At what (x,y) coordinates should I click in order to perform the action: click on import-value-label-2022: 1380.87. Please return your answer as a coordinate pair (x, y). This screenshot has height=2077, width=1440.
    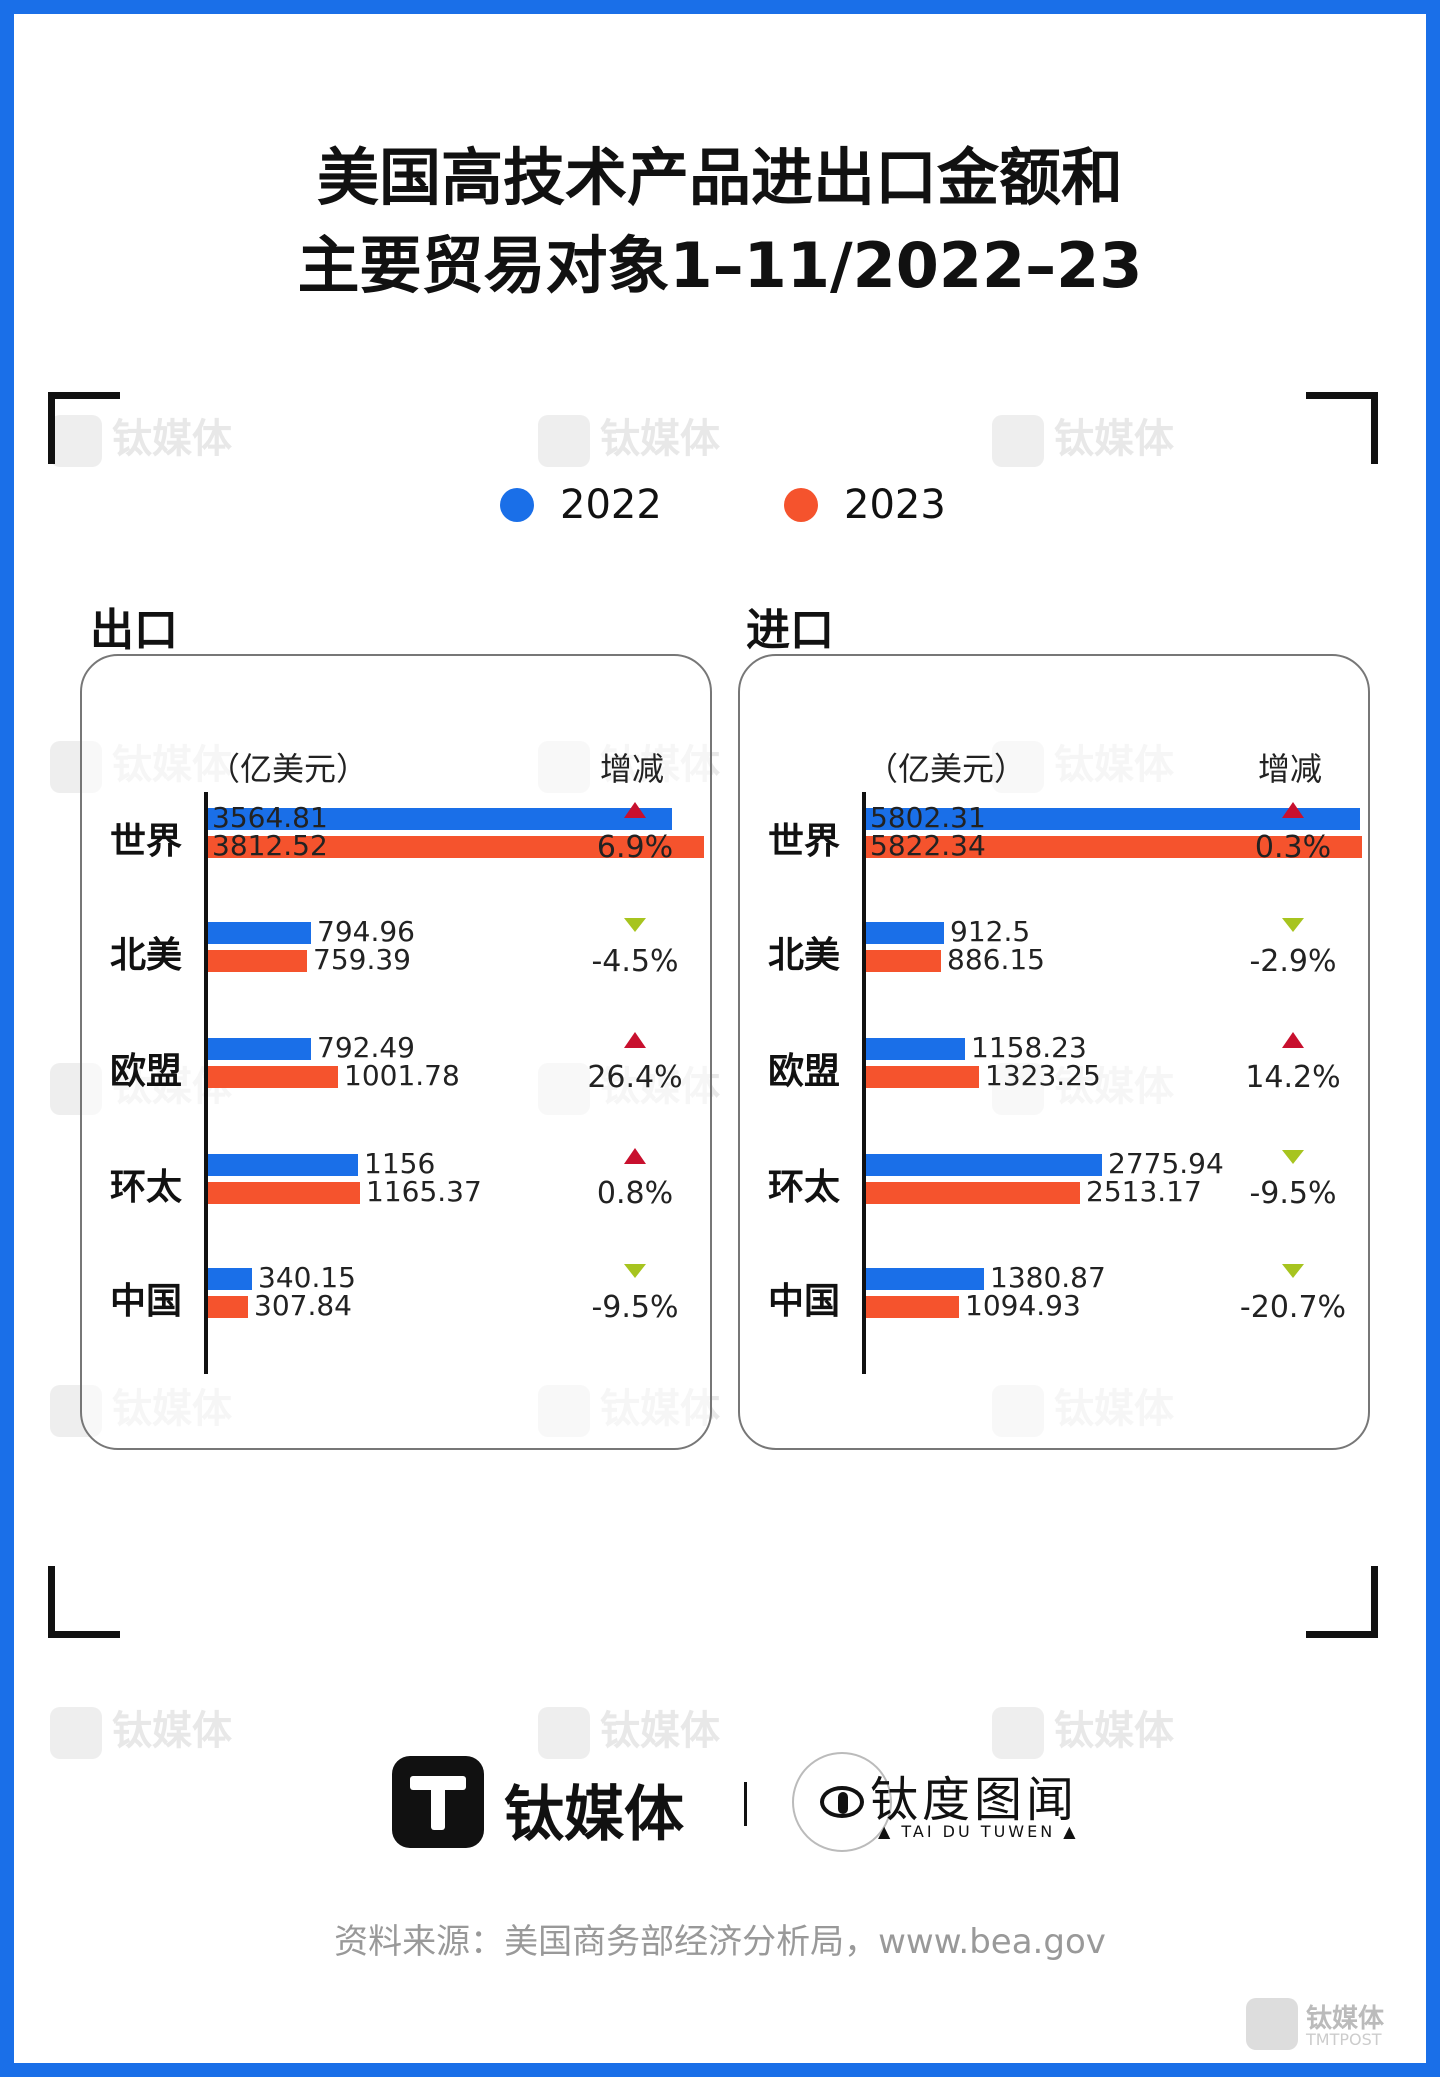
    Looking at the image, I should click on (1048, 1277).